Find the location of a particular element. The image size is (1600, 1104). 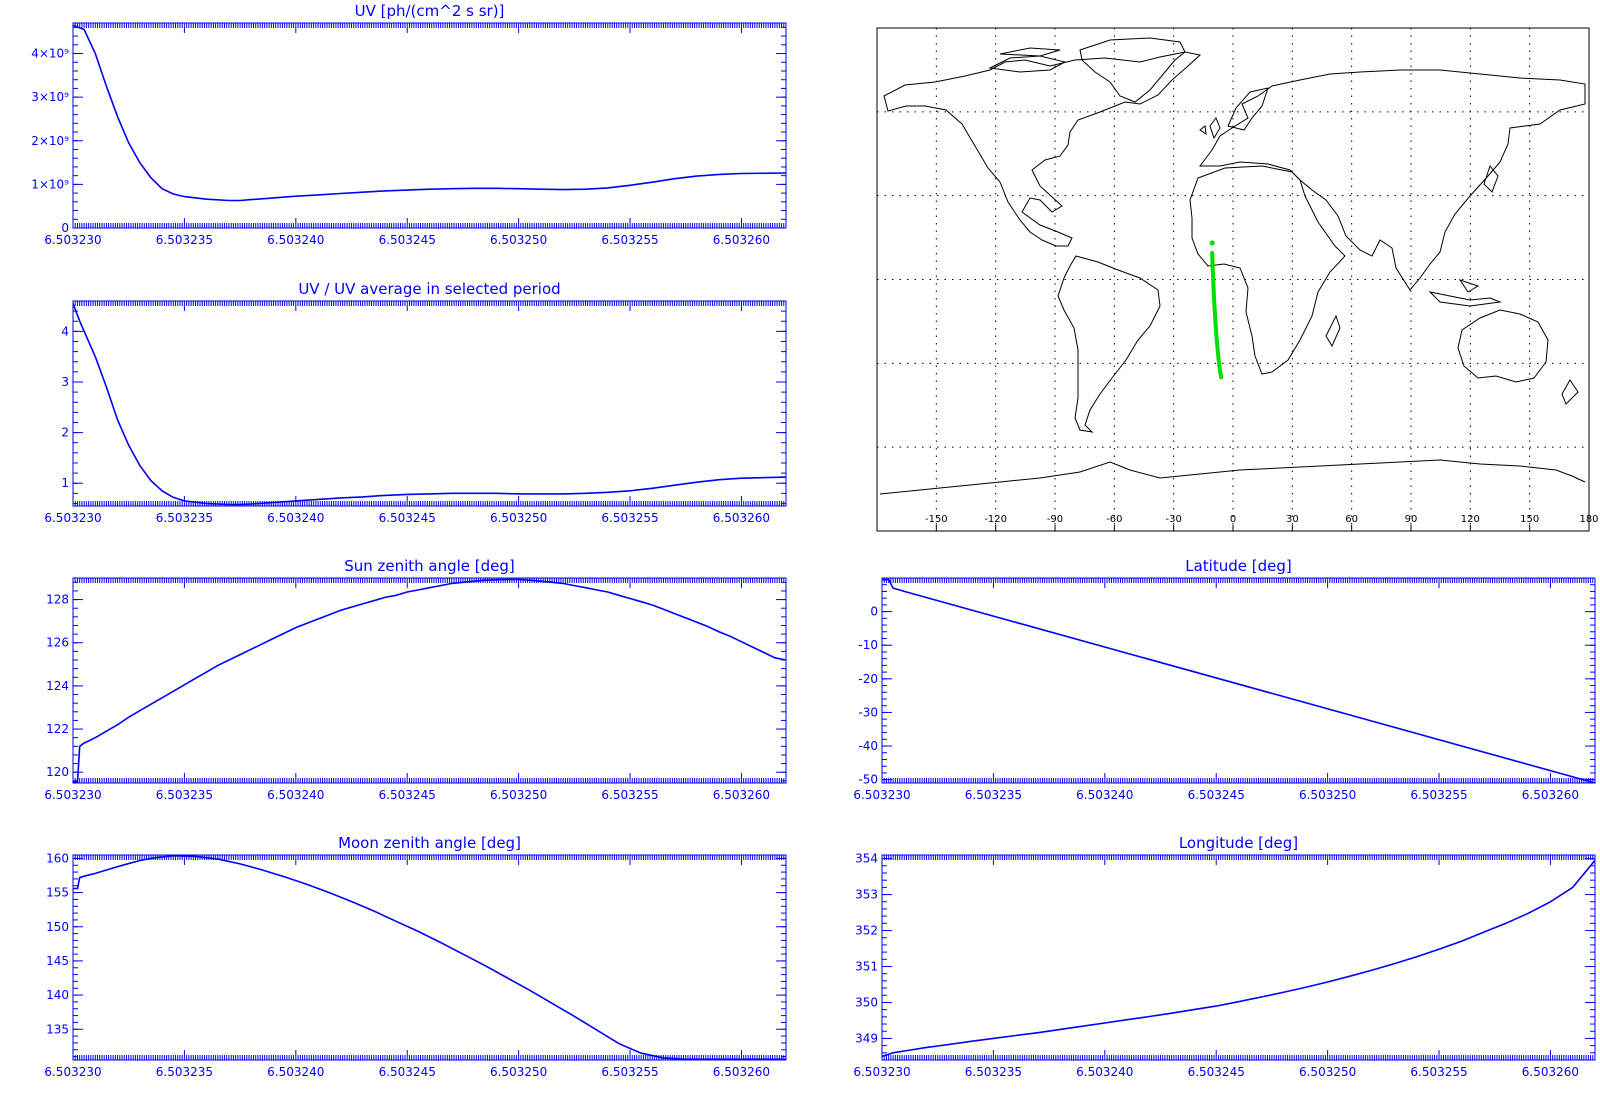

longitude-y-tick-label: 353 is located at coordinates (866, 895).